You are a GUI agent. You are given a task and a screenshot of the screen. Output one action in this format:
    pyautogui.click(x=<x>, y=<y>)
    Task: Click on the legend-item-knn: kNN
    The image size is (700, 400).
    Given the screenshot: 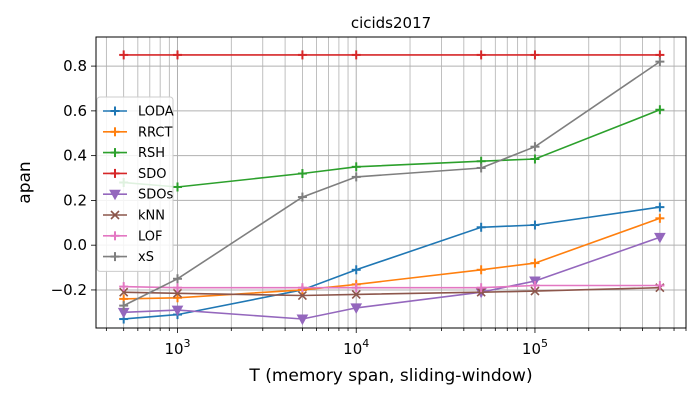 What is the action you would take?
    pyautogui.click(x=134, y=216)
    